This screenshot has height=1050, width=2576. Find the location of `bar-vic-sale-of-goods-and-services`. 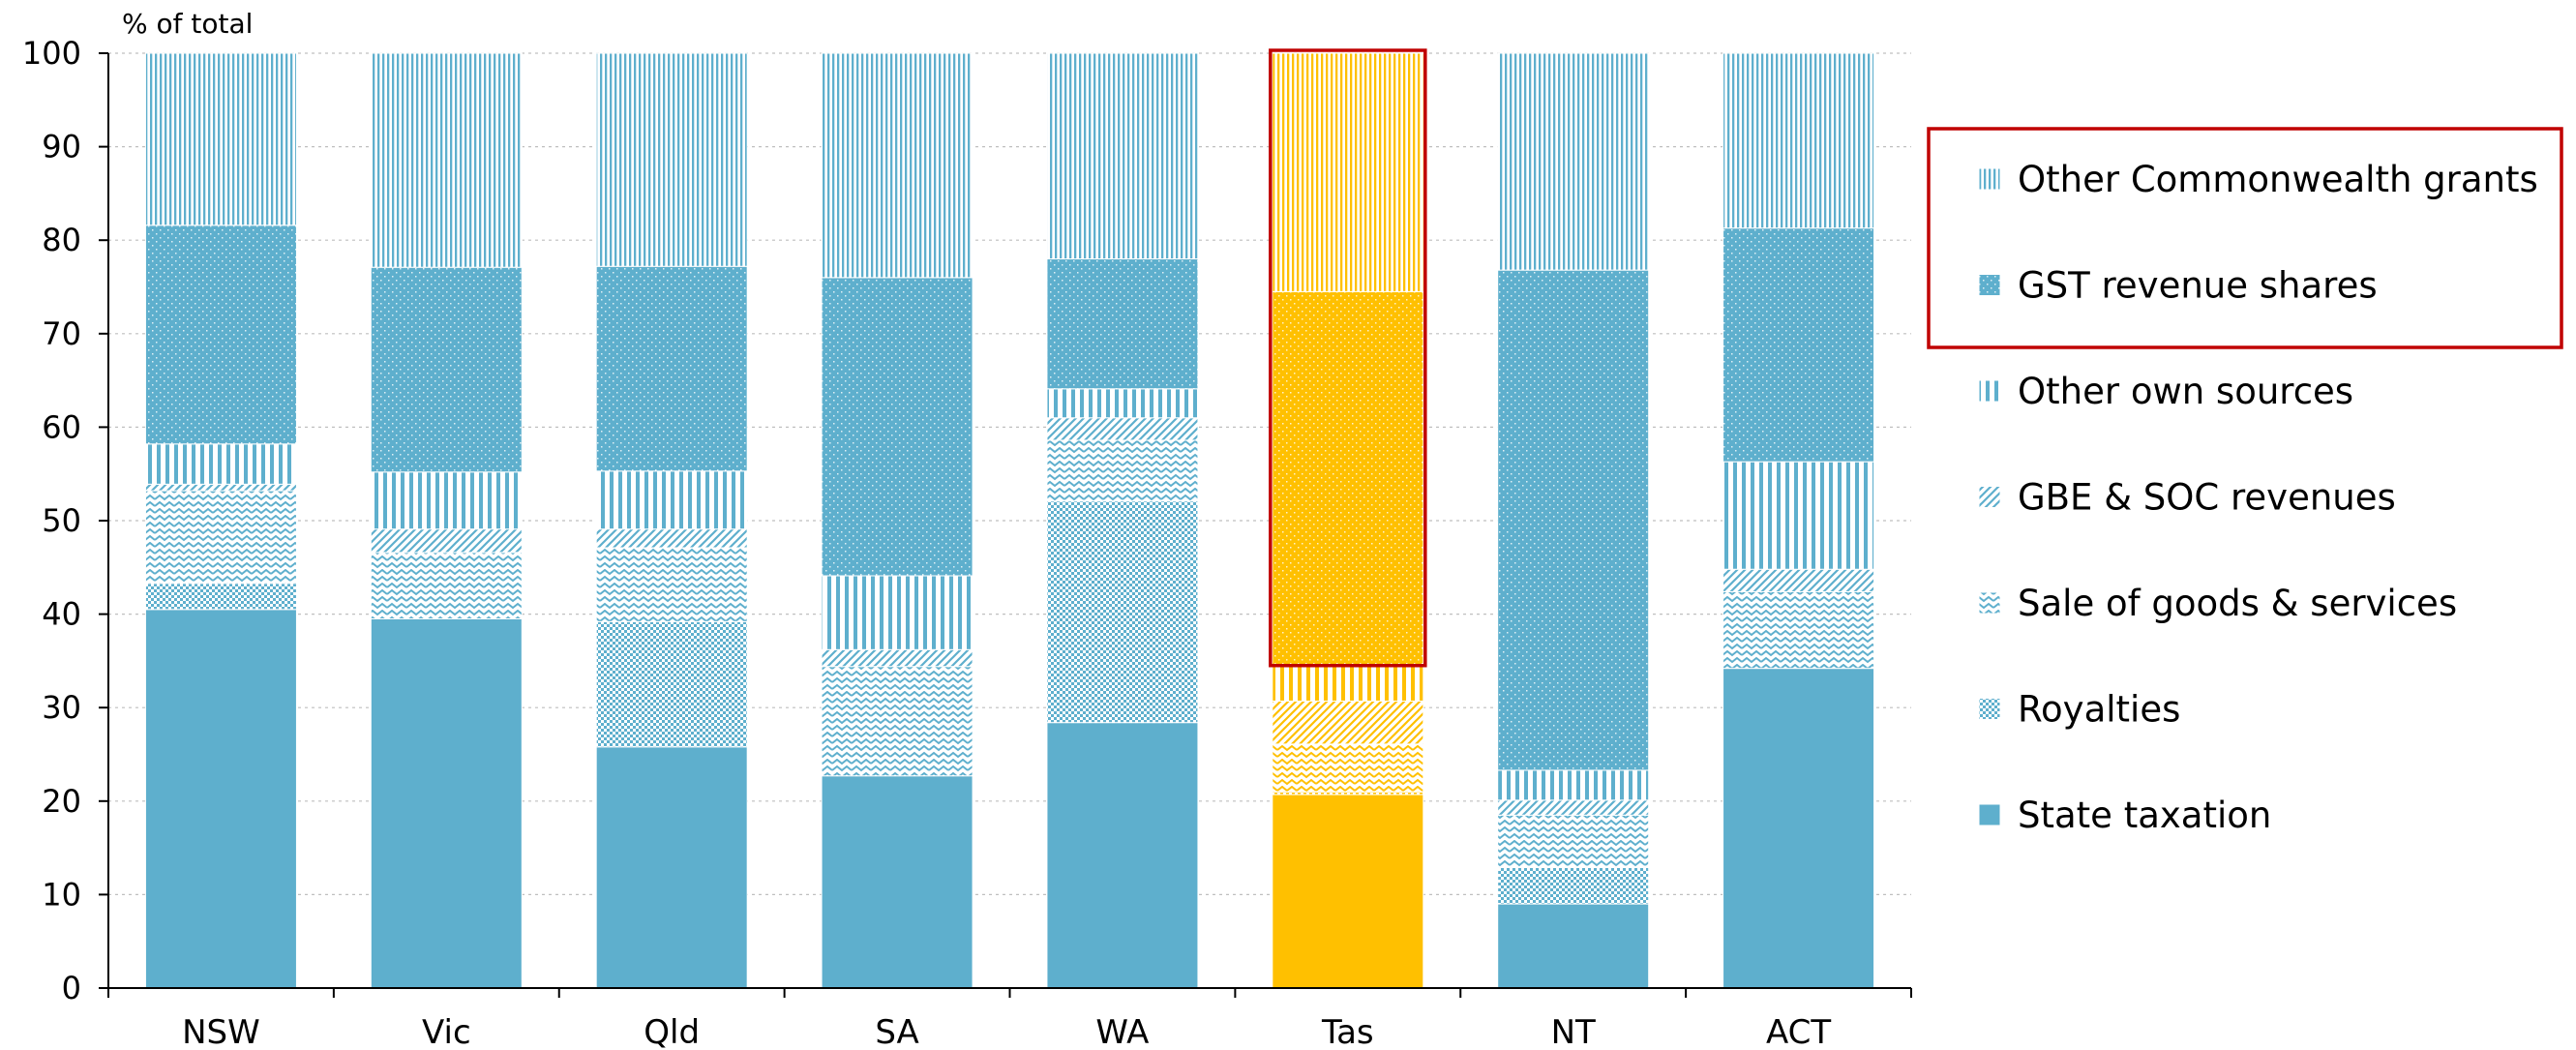

bar-vic-sale-of-goods-and-services is located at coordinates (446, 586).